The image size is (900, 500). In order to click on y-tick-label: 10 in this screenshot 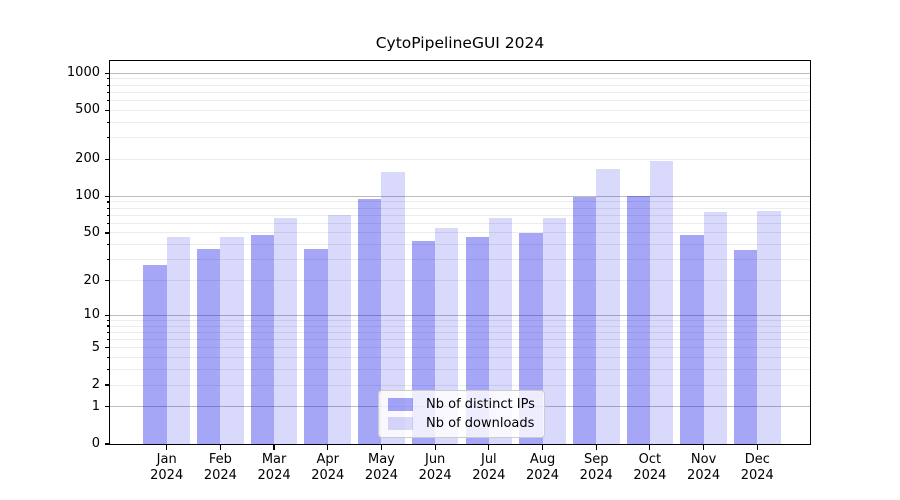, I will do `click(91, 315)`.